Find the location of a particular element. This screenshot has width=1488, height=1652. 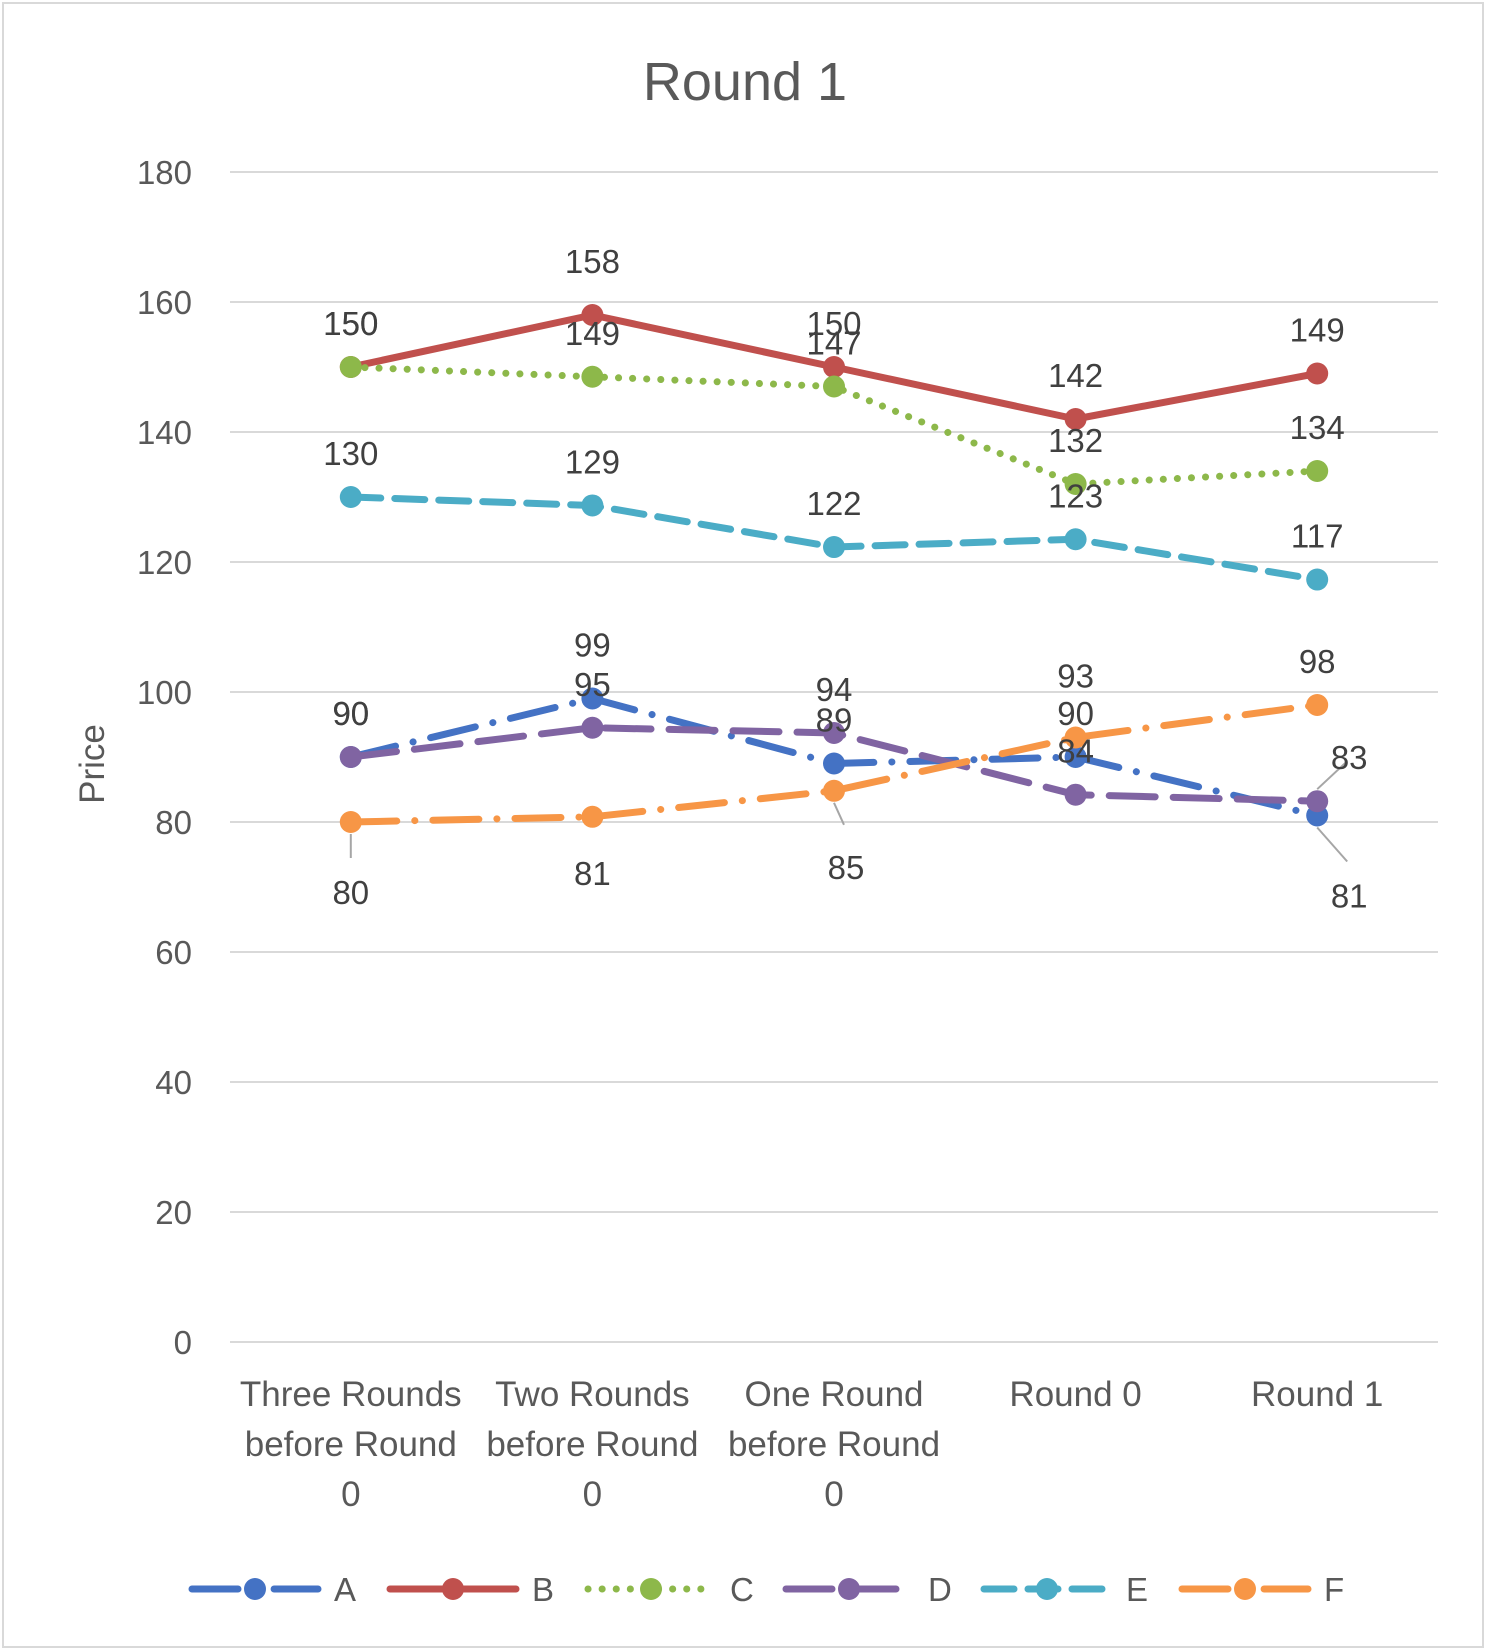

y-tick-label: 160 is located at coordinates (164, 302).